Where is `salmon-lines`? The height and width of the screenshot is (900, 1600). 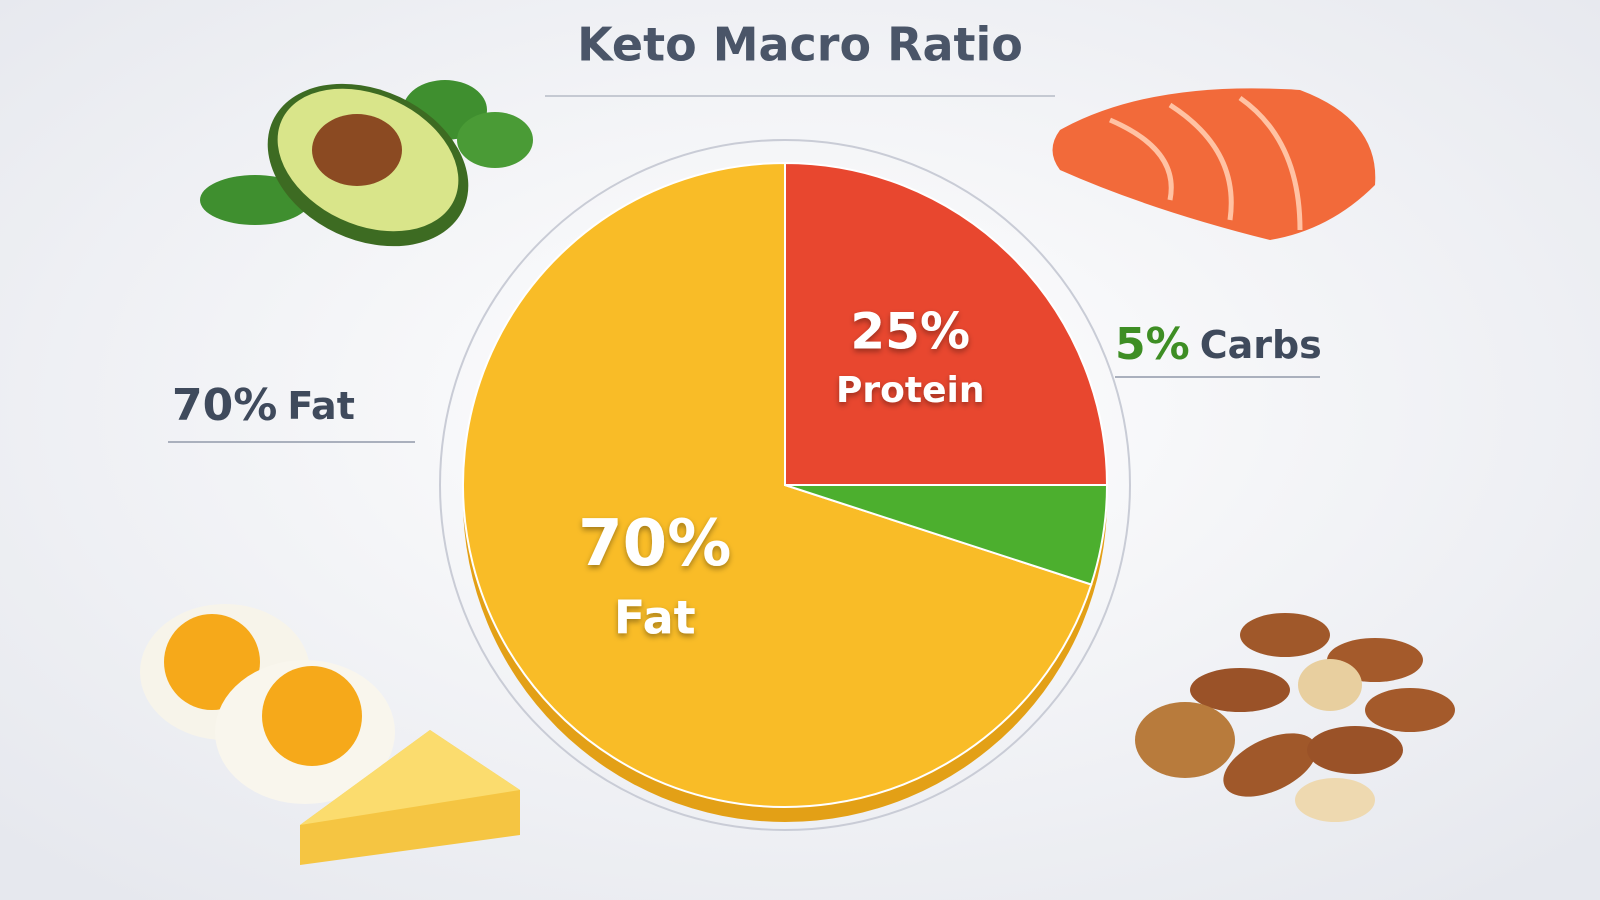
salmon-lines is located at coordinates (1206, 163).